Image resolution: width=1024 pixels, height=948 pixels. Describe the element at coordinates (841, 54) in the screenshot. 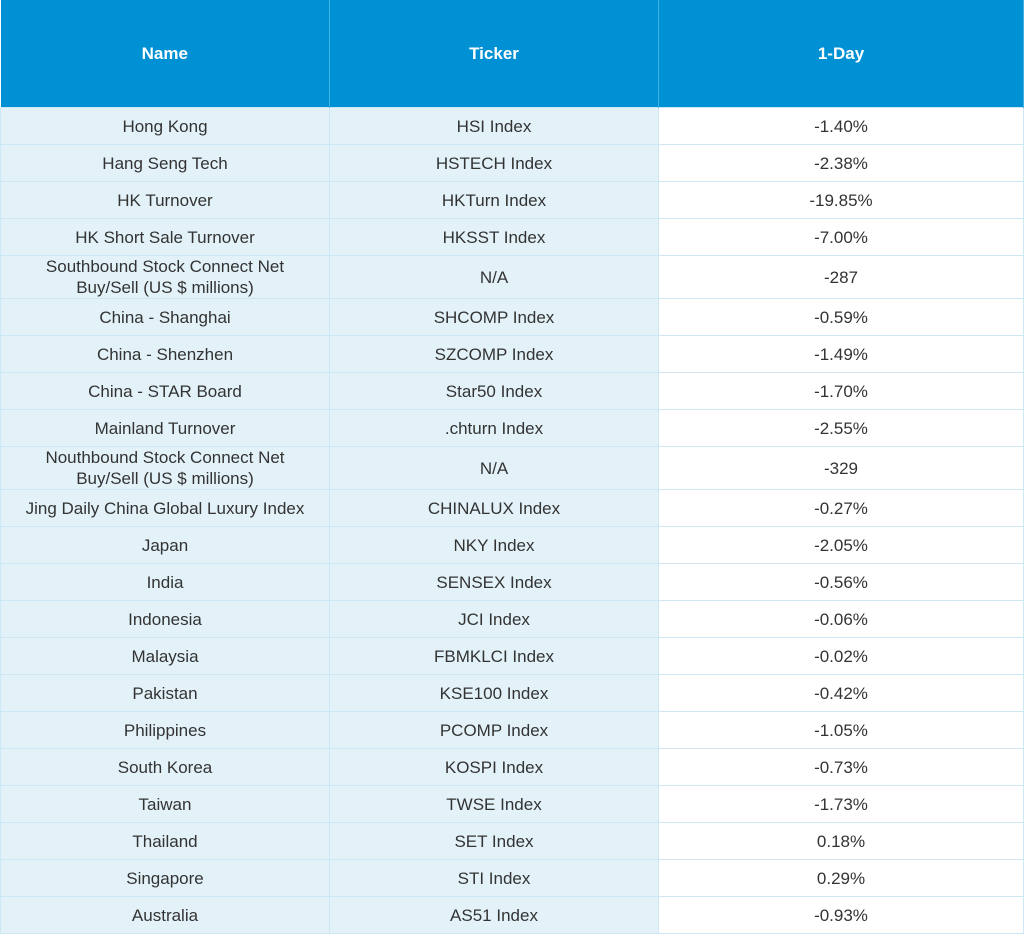

I see `column-header: 1-Day` at that location.